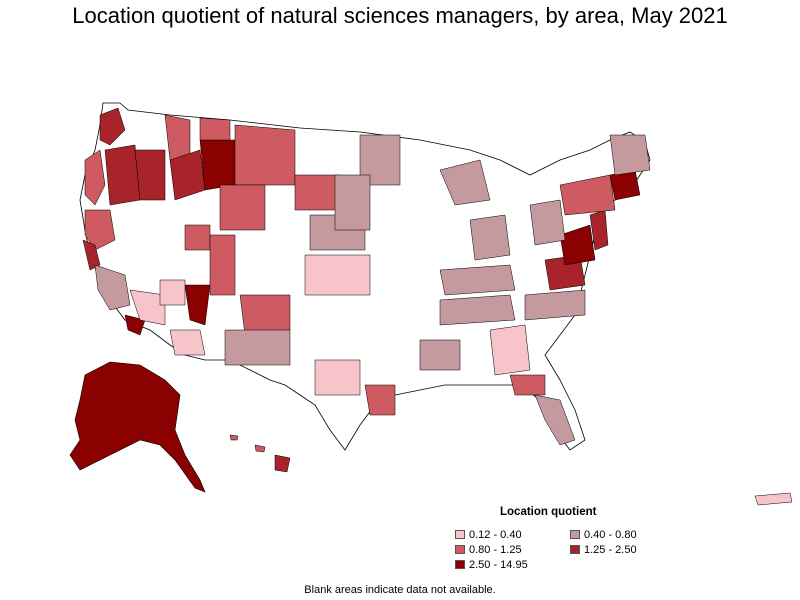 The width and height of the screenshot is (800, 600). I want to click on region-mt-west, so click(215, 129).